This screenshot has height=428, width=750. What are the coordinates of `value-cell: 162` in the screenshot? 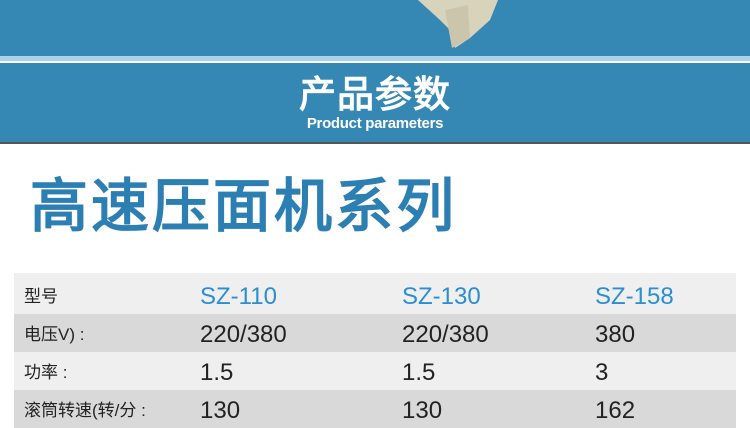 It's located at (615, 410).